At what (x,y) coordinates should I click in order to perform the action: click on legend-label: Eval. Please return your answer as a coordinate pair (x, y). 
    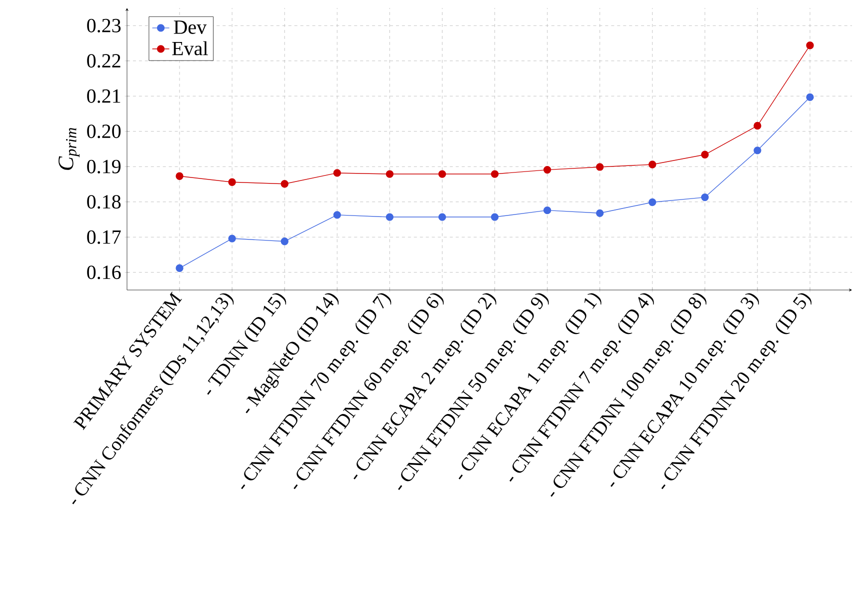
    Looking at the image, I should click on (190, 48).